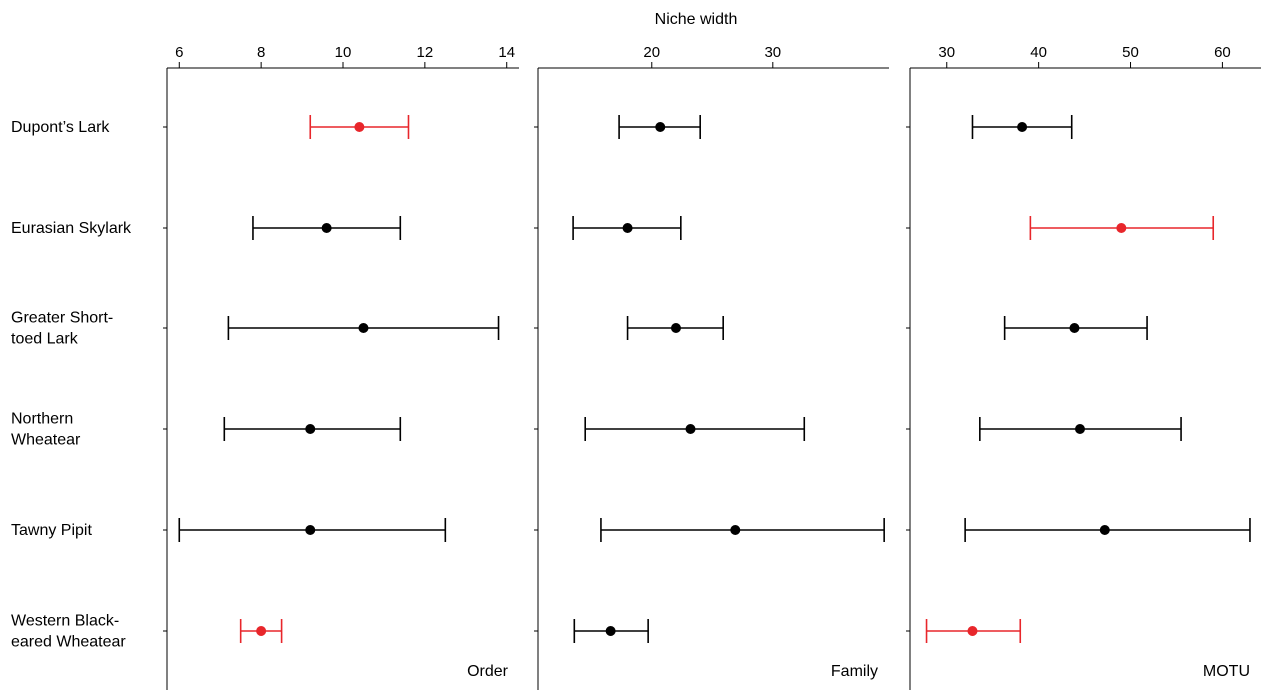 This screenshot has width=1261, height=690. I want to click on chart-title: Niche width, so click(696, 19).